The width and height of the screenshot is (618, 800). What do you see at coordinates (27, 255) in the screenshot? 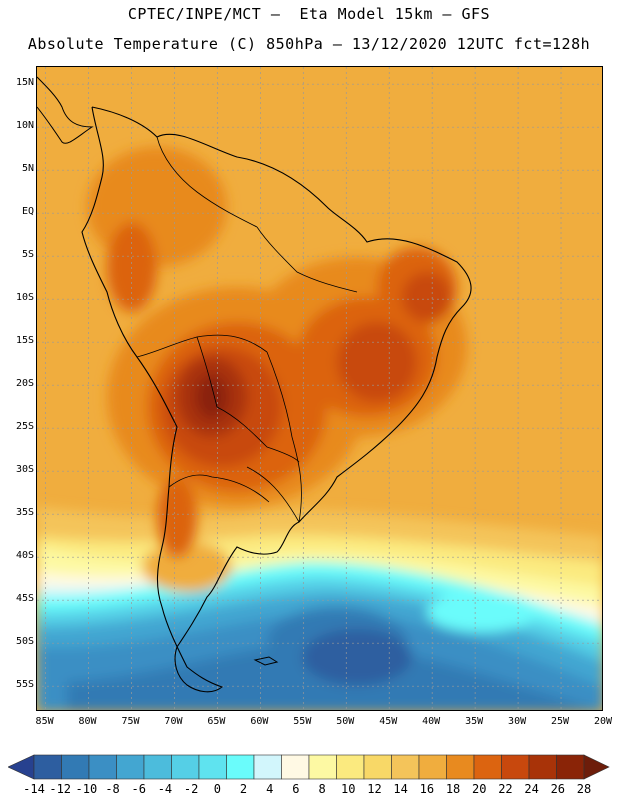
I see `lat-label: 5S` at bounding box center [27, 255].